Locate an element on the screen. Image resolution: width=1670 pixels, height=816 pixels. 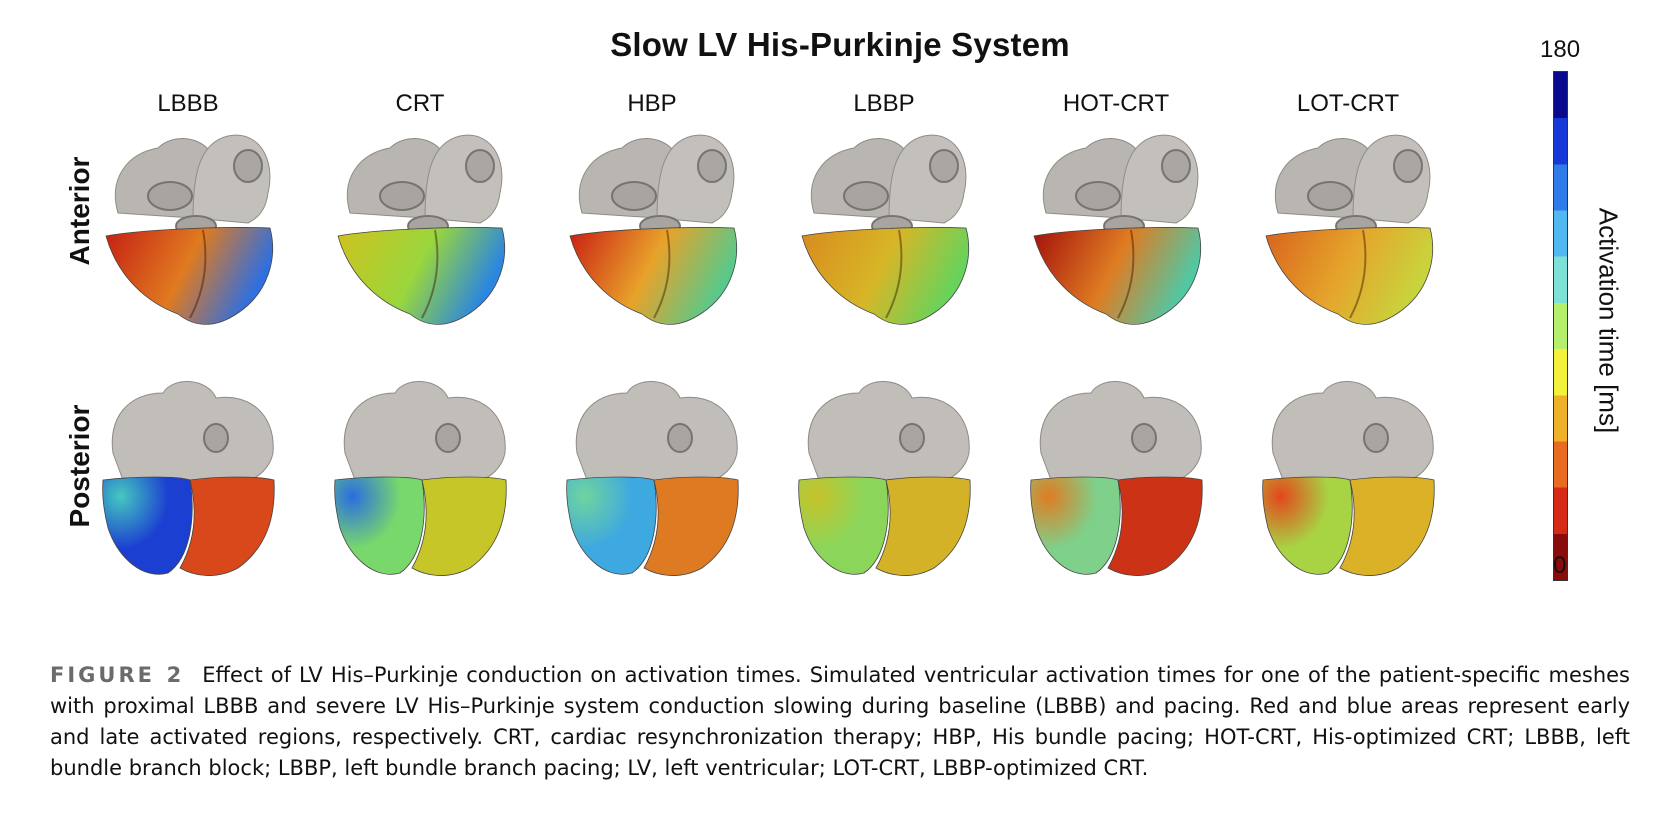
colorbar is located at coordinates (1560, 326).